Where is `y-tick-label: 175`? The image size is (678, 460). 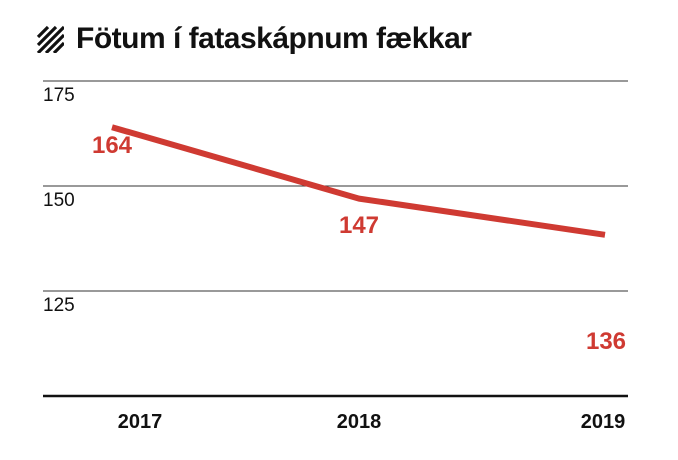
y-tick-label: 175 is located at coordinates (59, 95).